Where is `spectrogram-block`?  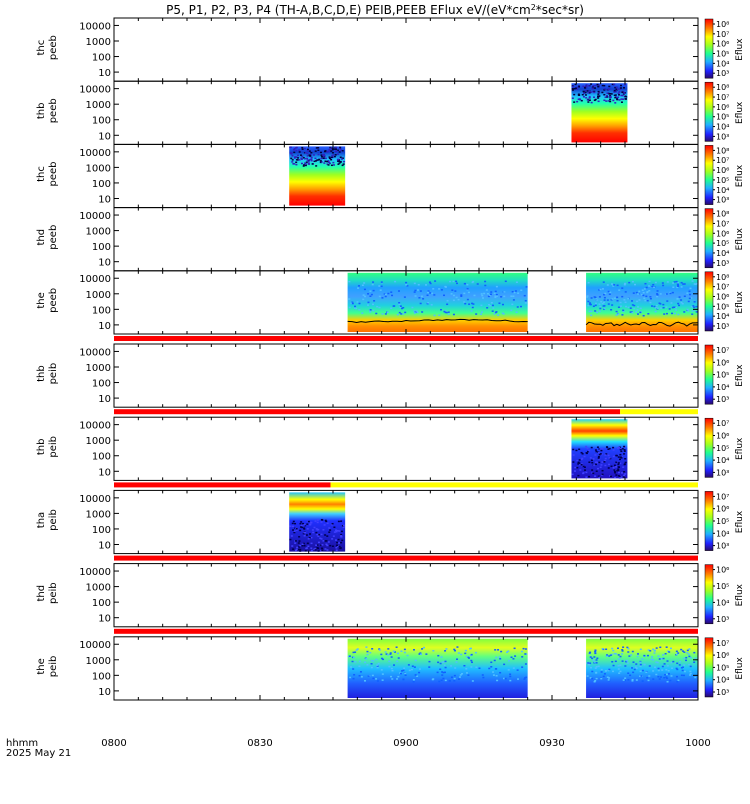
spectrogram-block is located at coordinates (437, 668).